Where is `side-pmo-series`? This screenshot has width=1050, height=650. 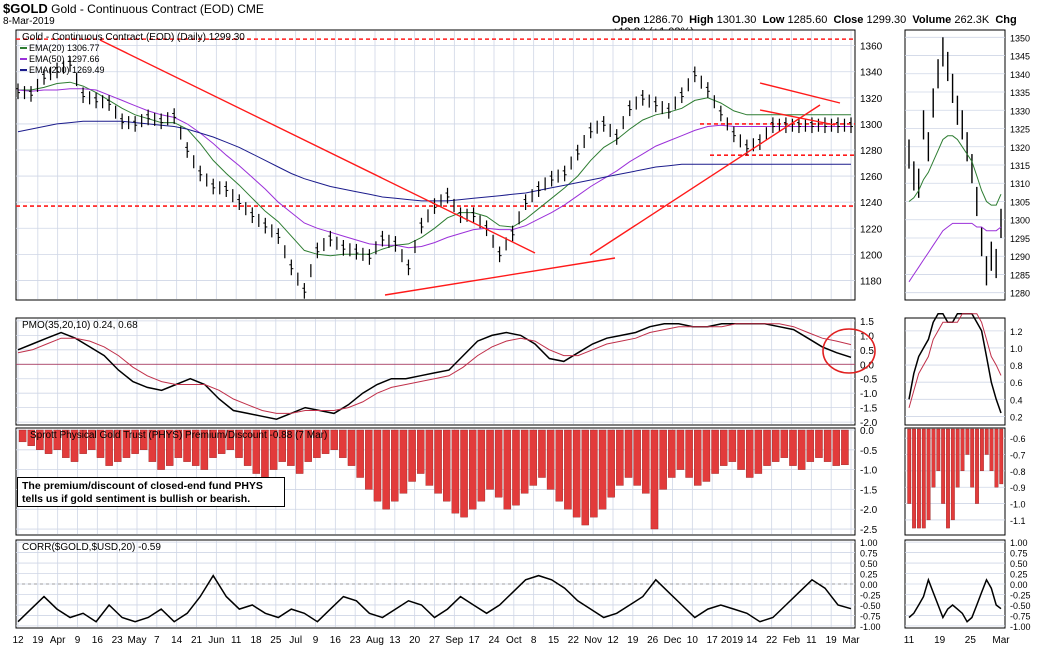 side-pmo-series is located at coordinates (955, 363).